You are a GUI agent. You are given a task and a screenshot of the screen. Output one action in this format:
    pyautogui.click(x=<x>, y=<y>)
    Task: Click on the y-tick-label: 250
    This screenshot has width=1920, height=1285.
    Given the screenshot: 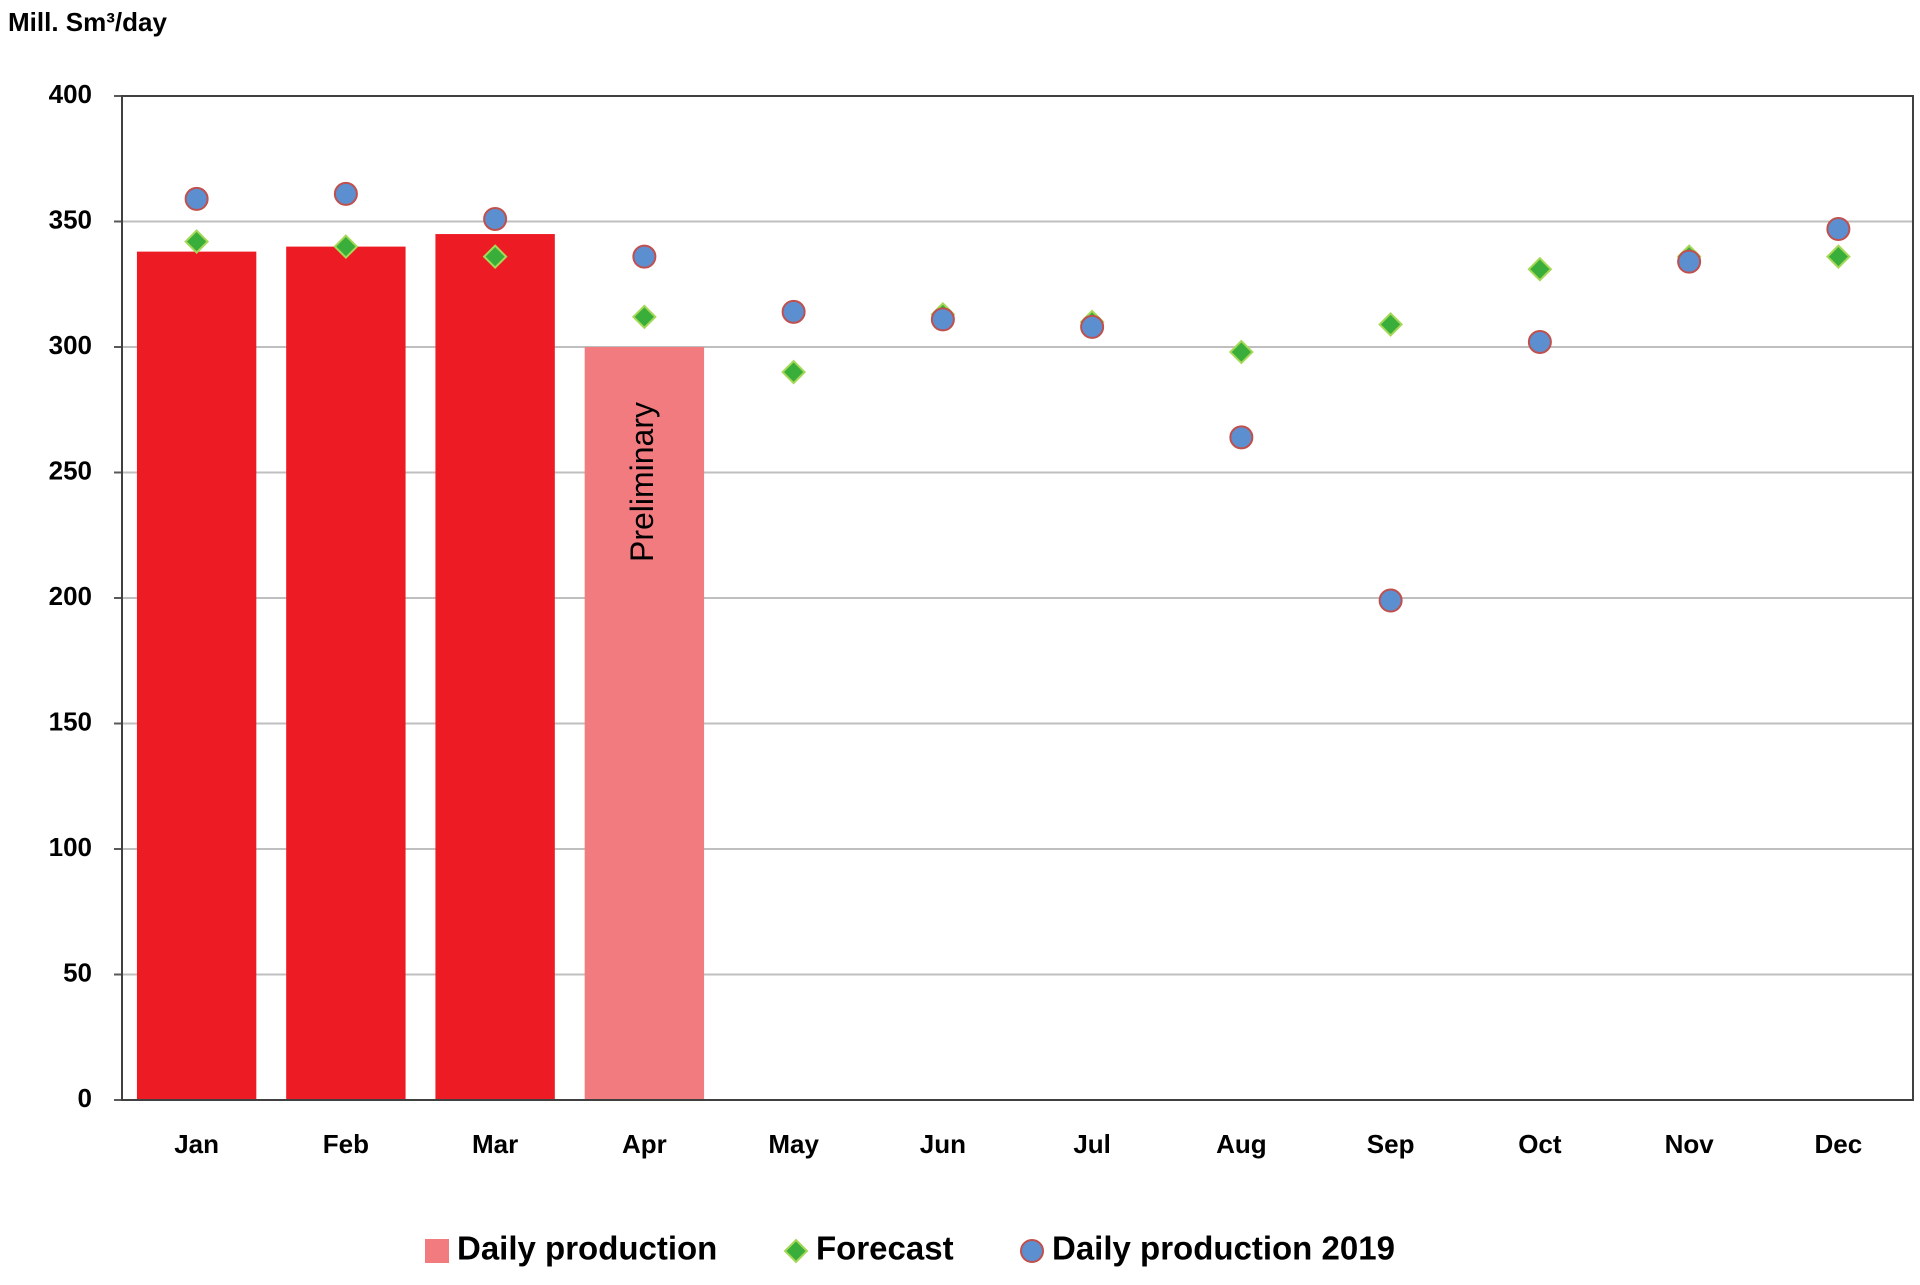 What is the action you would take?
    pyautogui.click(x=70, y=470)
    